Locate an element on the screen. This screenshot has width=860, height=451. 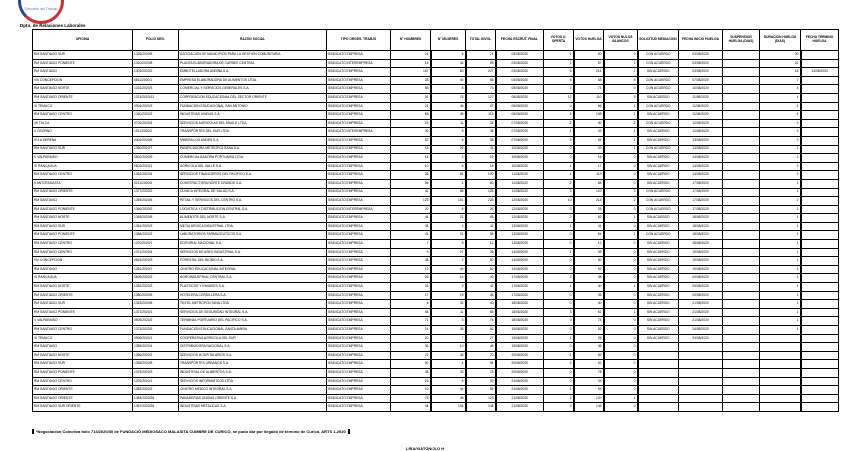
table-cell: 1383/2020/26 is located at coordinates (155, 398).